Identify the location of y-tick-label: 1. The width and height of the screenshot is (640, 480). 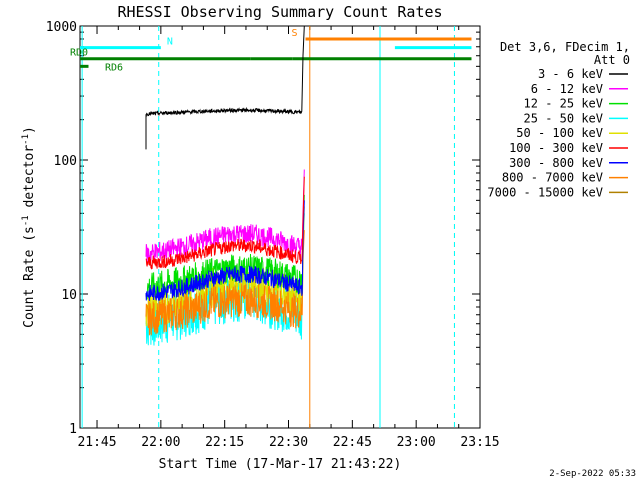
(73, 429).